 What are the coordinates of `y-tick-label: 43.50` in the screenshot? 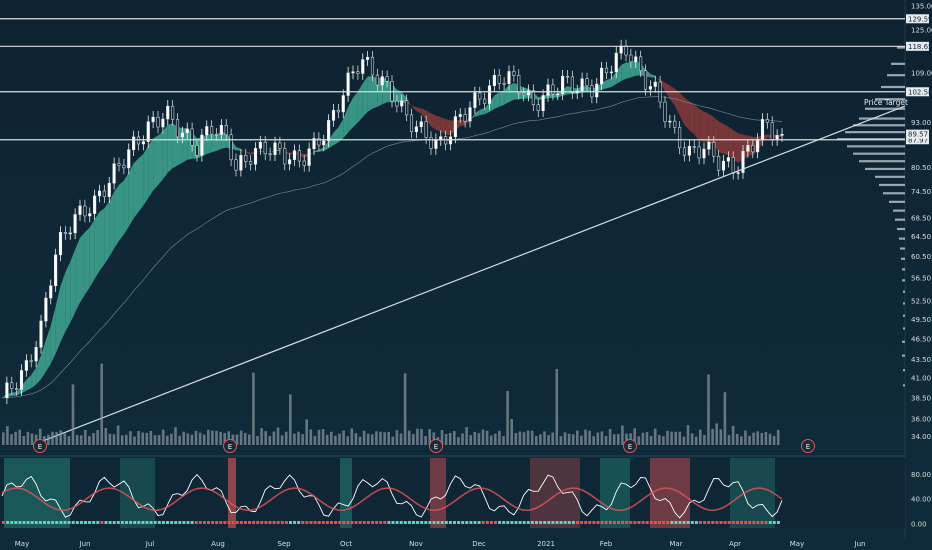 It's located at (921, 360).